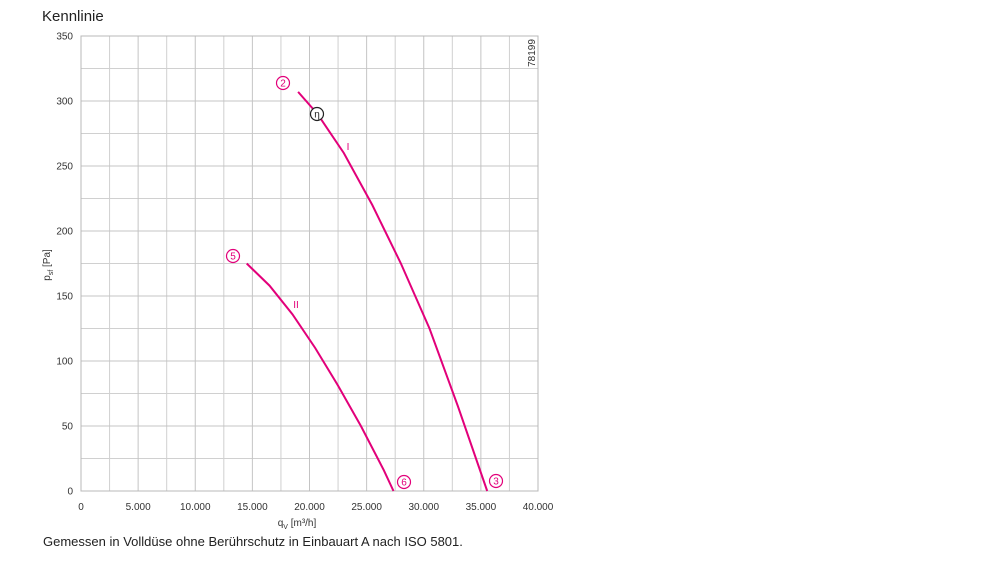 Image resolution: width=1000 pixels, height=587 pixels. I want to click on point-label: η, so click(317, 115).